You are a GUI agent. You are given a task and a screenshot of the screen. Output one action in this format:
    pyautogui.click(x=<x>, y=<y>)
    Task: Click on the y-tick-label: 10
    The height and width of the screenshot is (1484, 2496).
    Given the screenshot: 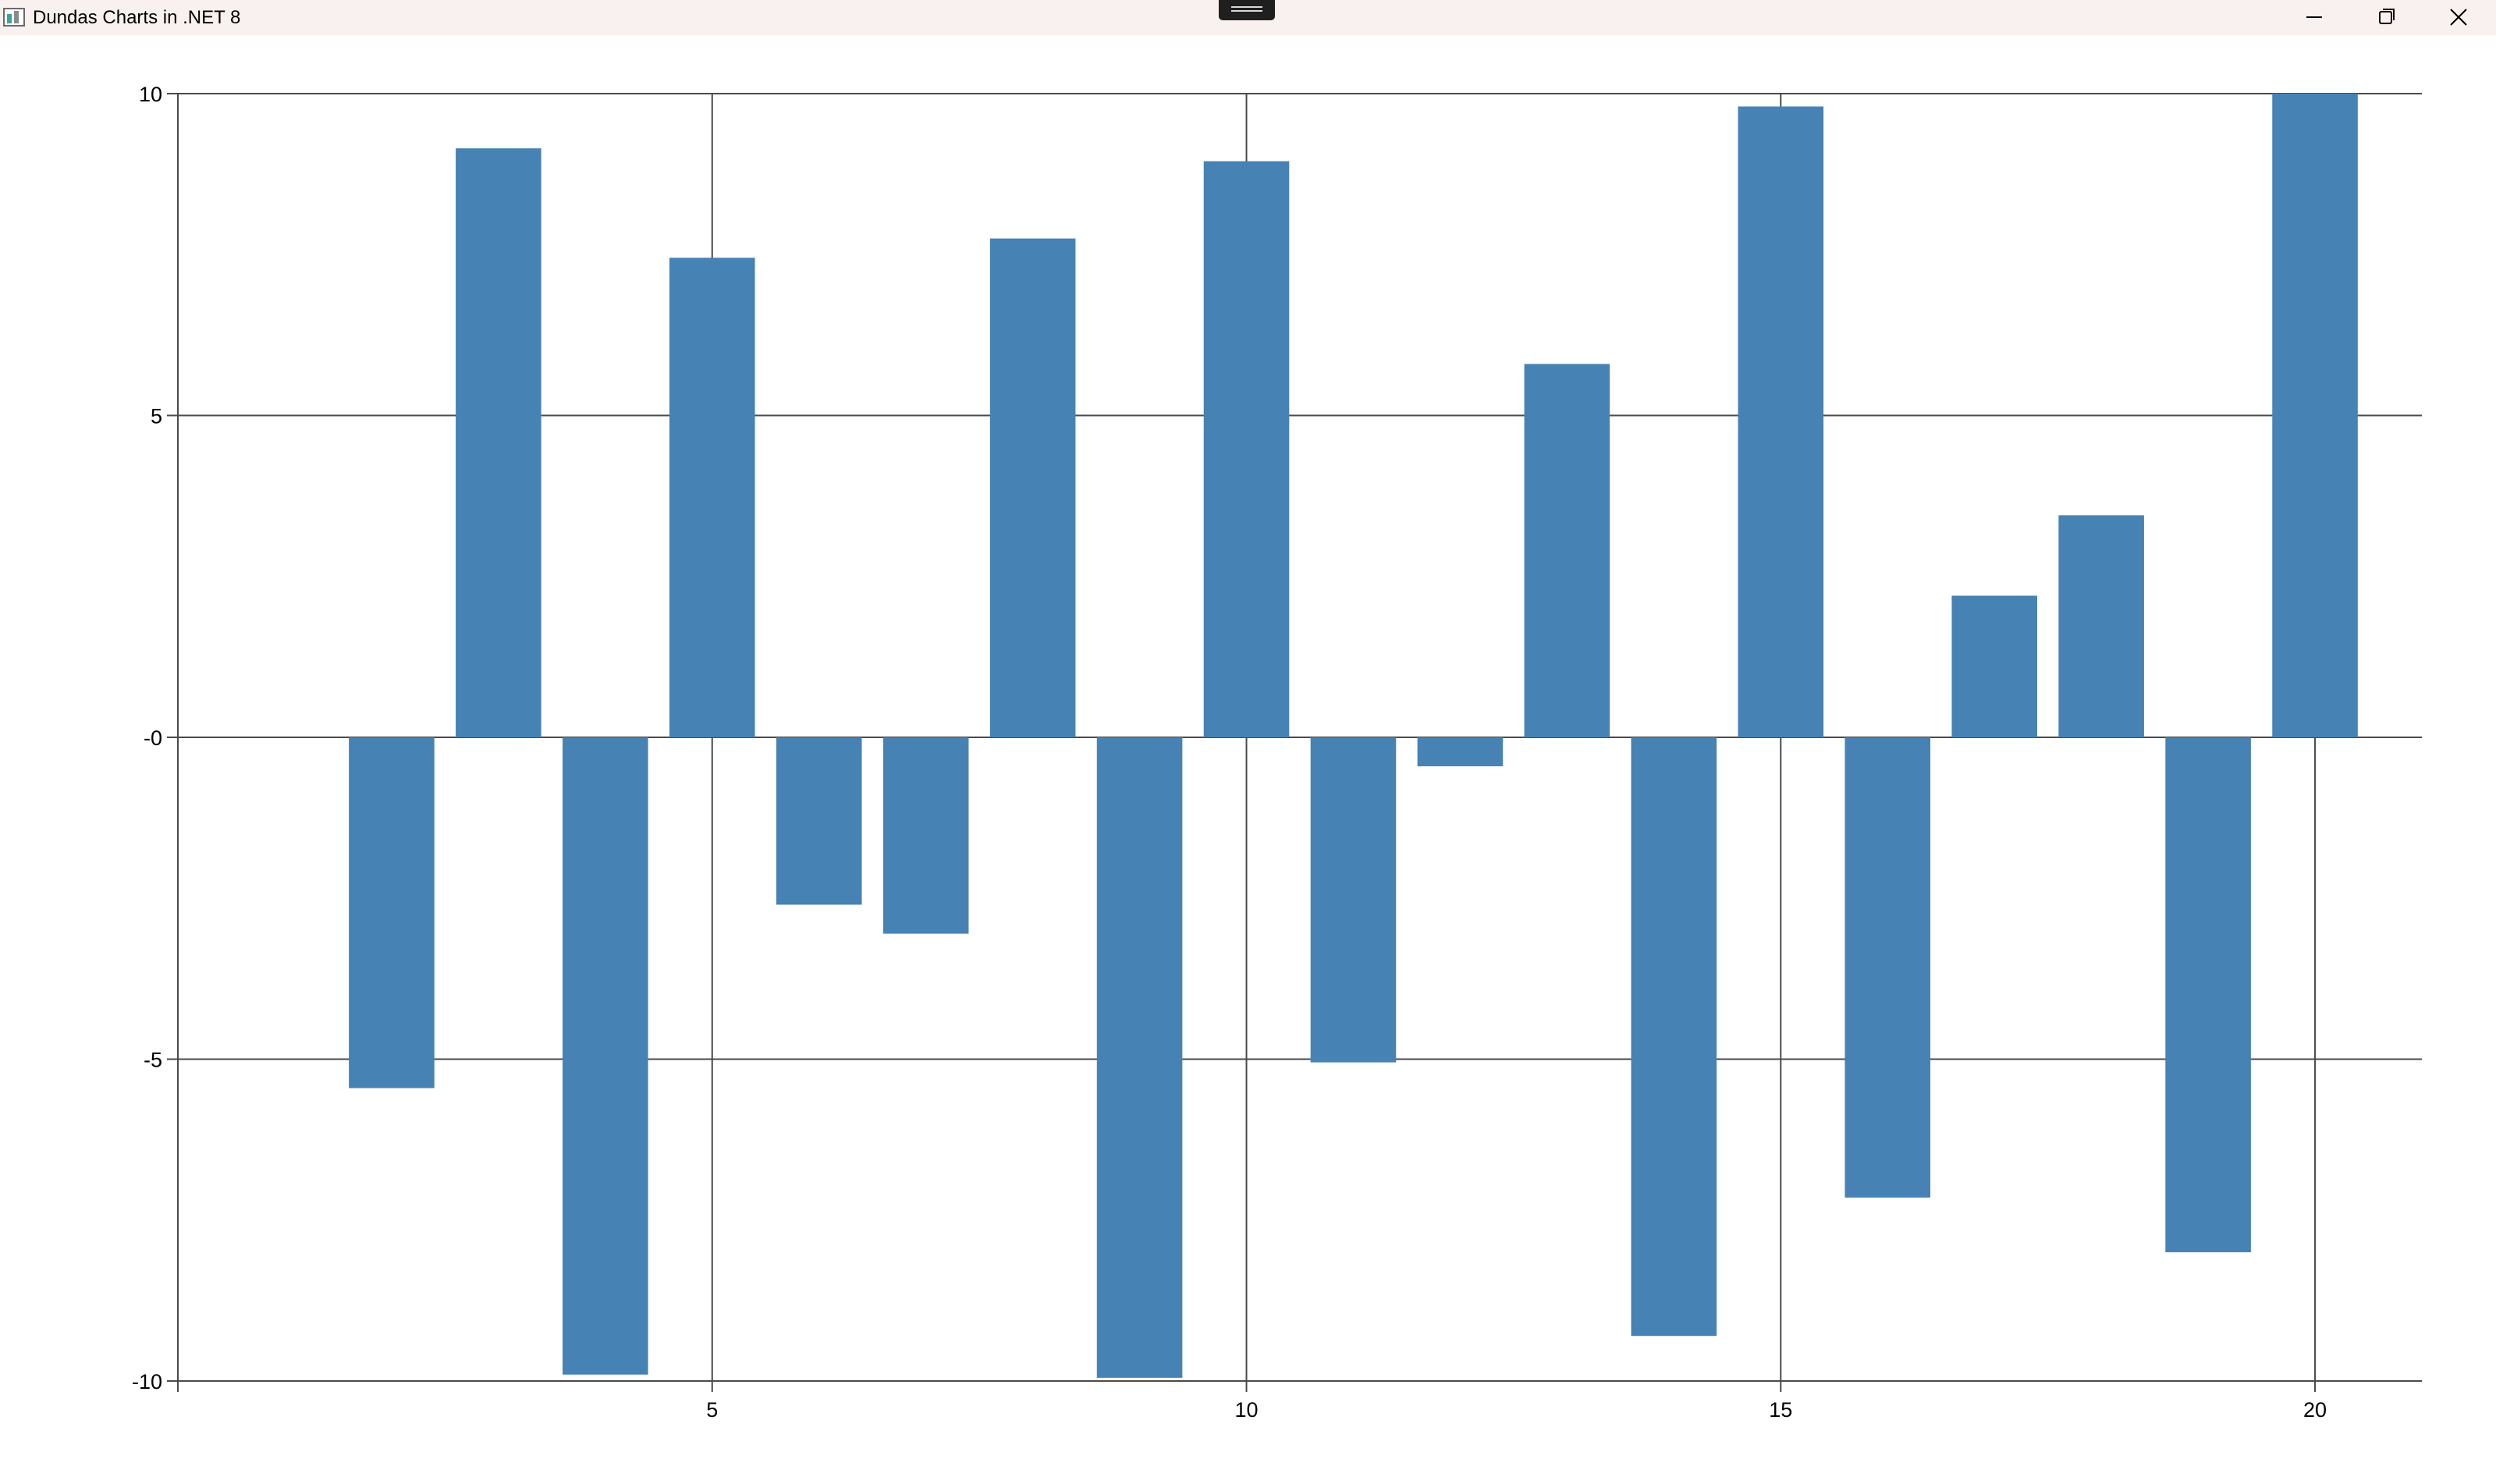 What is the action you would take?
    pyautogui.click(x=150, y=95)
    